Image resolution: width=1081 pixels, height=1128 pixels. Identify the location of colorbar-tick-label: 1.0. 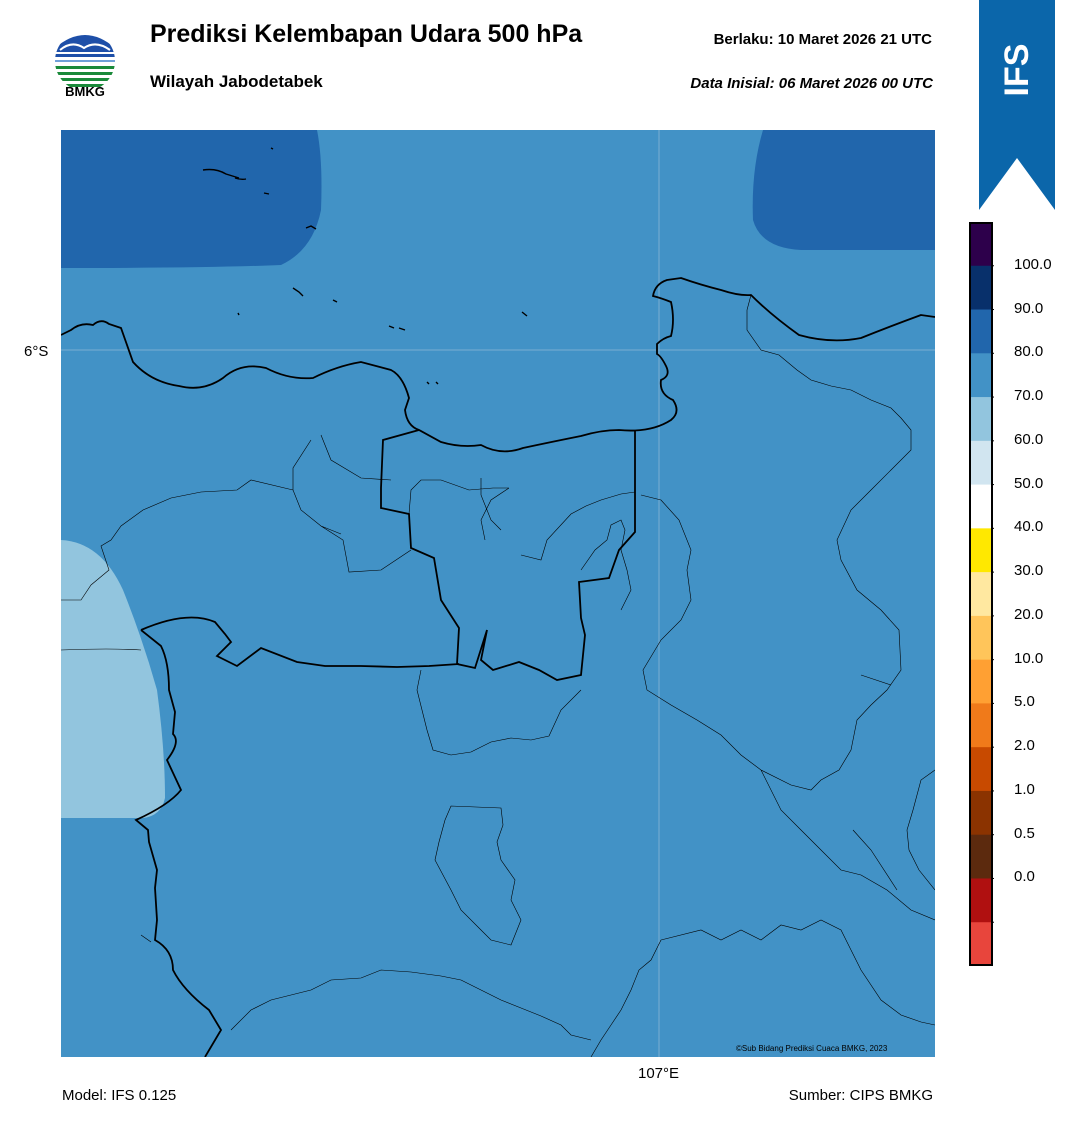
(1024, 789).